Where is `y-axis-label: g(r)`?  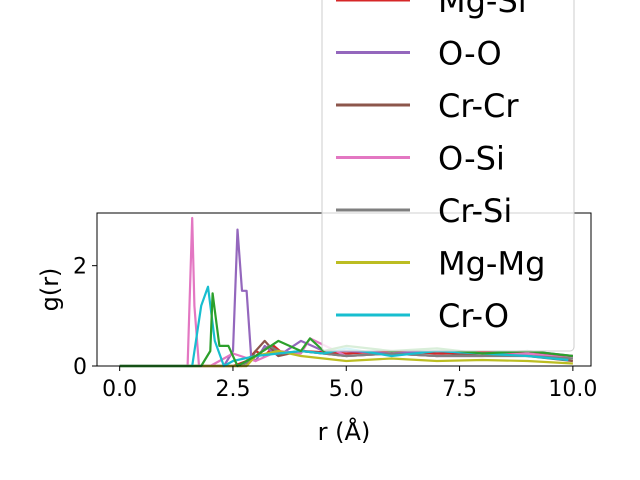
y-axis-label: g(r) is located at coordinates (50, 290).